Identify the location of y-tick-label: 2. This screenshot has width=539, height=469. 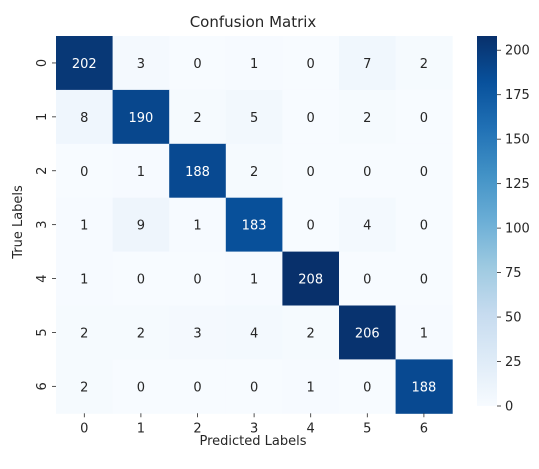
(42, 171).